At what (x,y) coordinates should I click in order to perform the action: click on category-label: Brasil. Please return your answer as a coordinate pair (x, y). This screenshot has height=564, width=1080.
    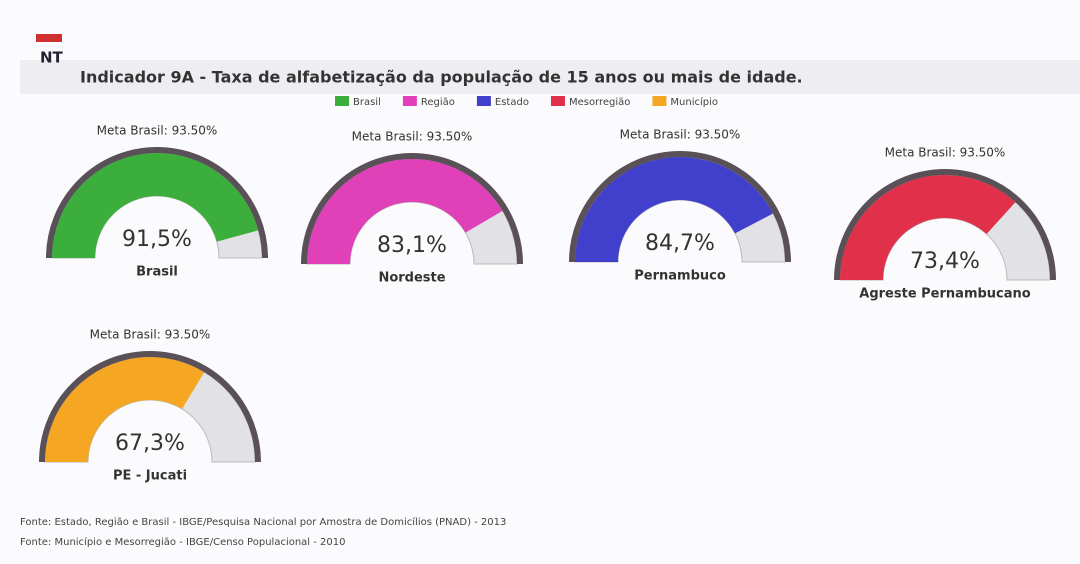
    Looking at the image, I should click on (157, 272).